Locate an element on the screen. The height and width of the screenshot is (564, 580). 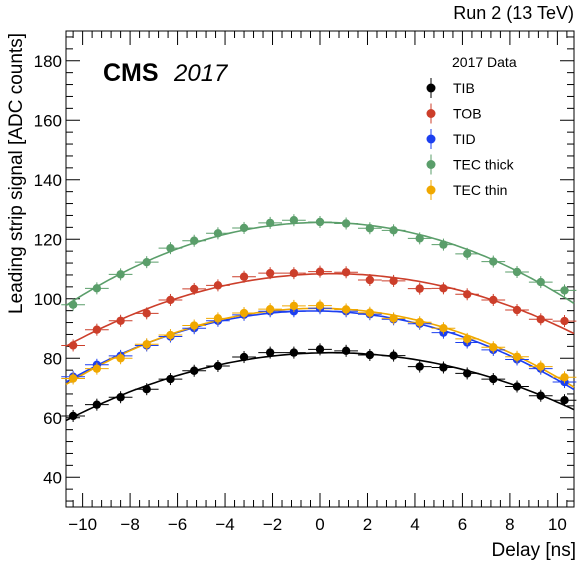
legend-label: TID is located at coordinates (464, 139).